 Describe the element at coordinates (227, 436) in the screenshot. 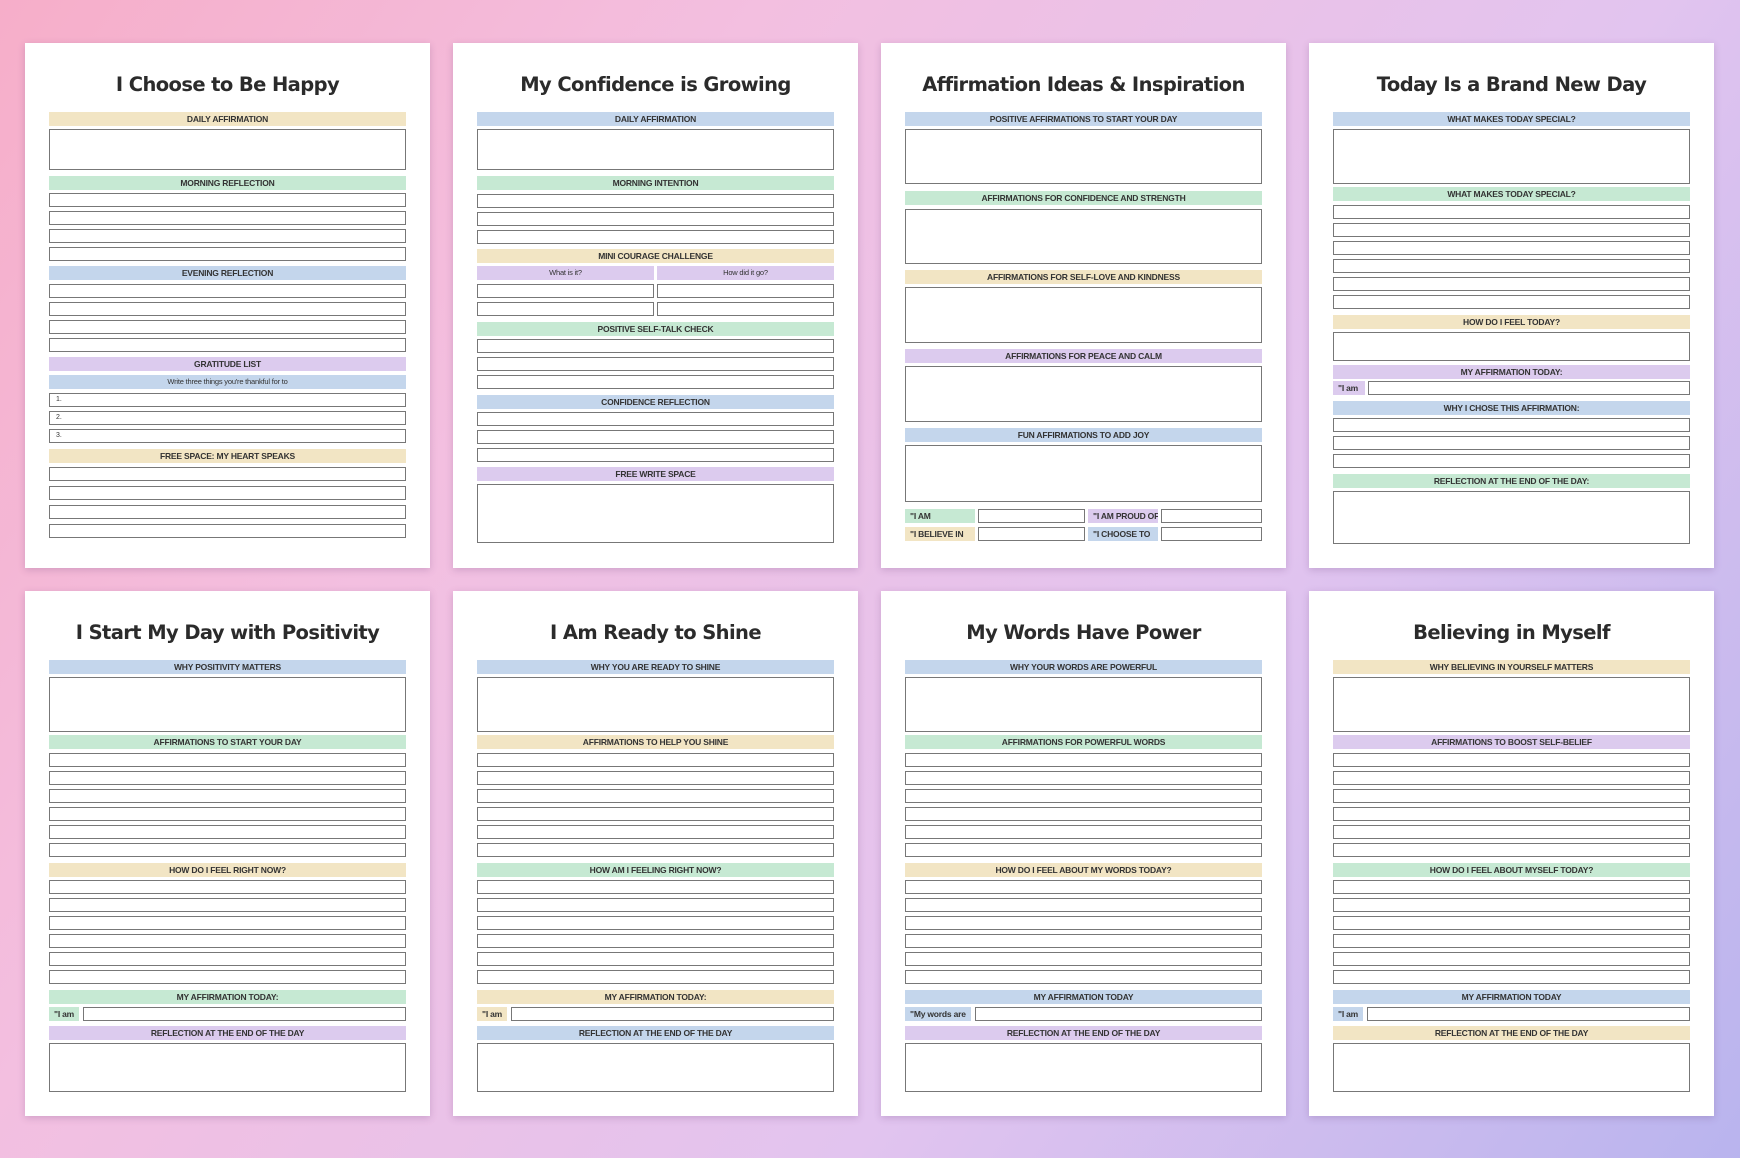

I see `gratitude-line-3: 3.` at that location.